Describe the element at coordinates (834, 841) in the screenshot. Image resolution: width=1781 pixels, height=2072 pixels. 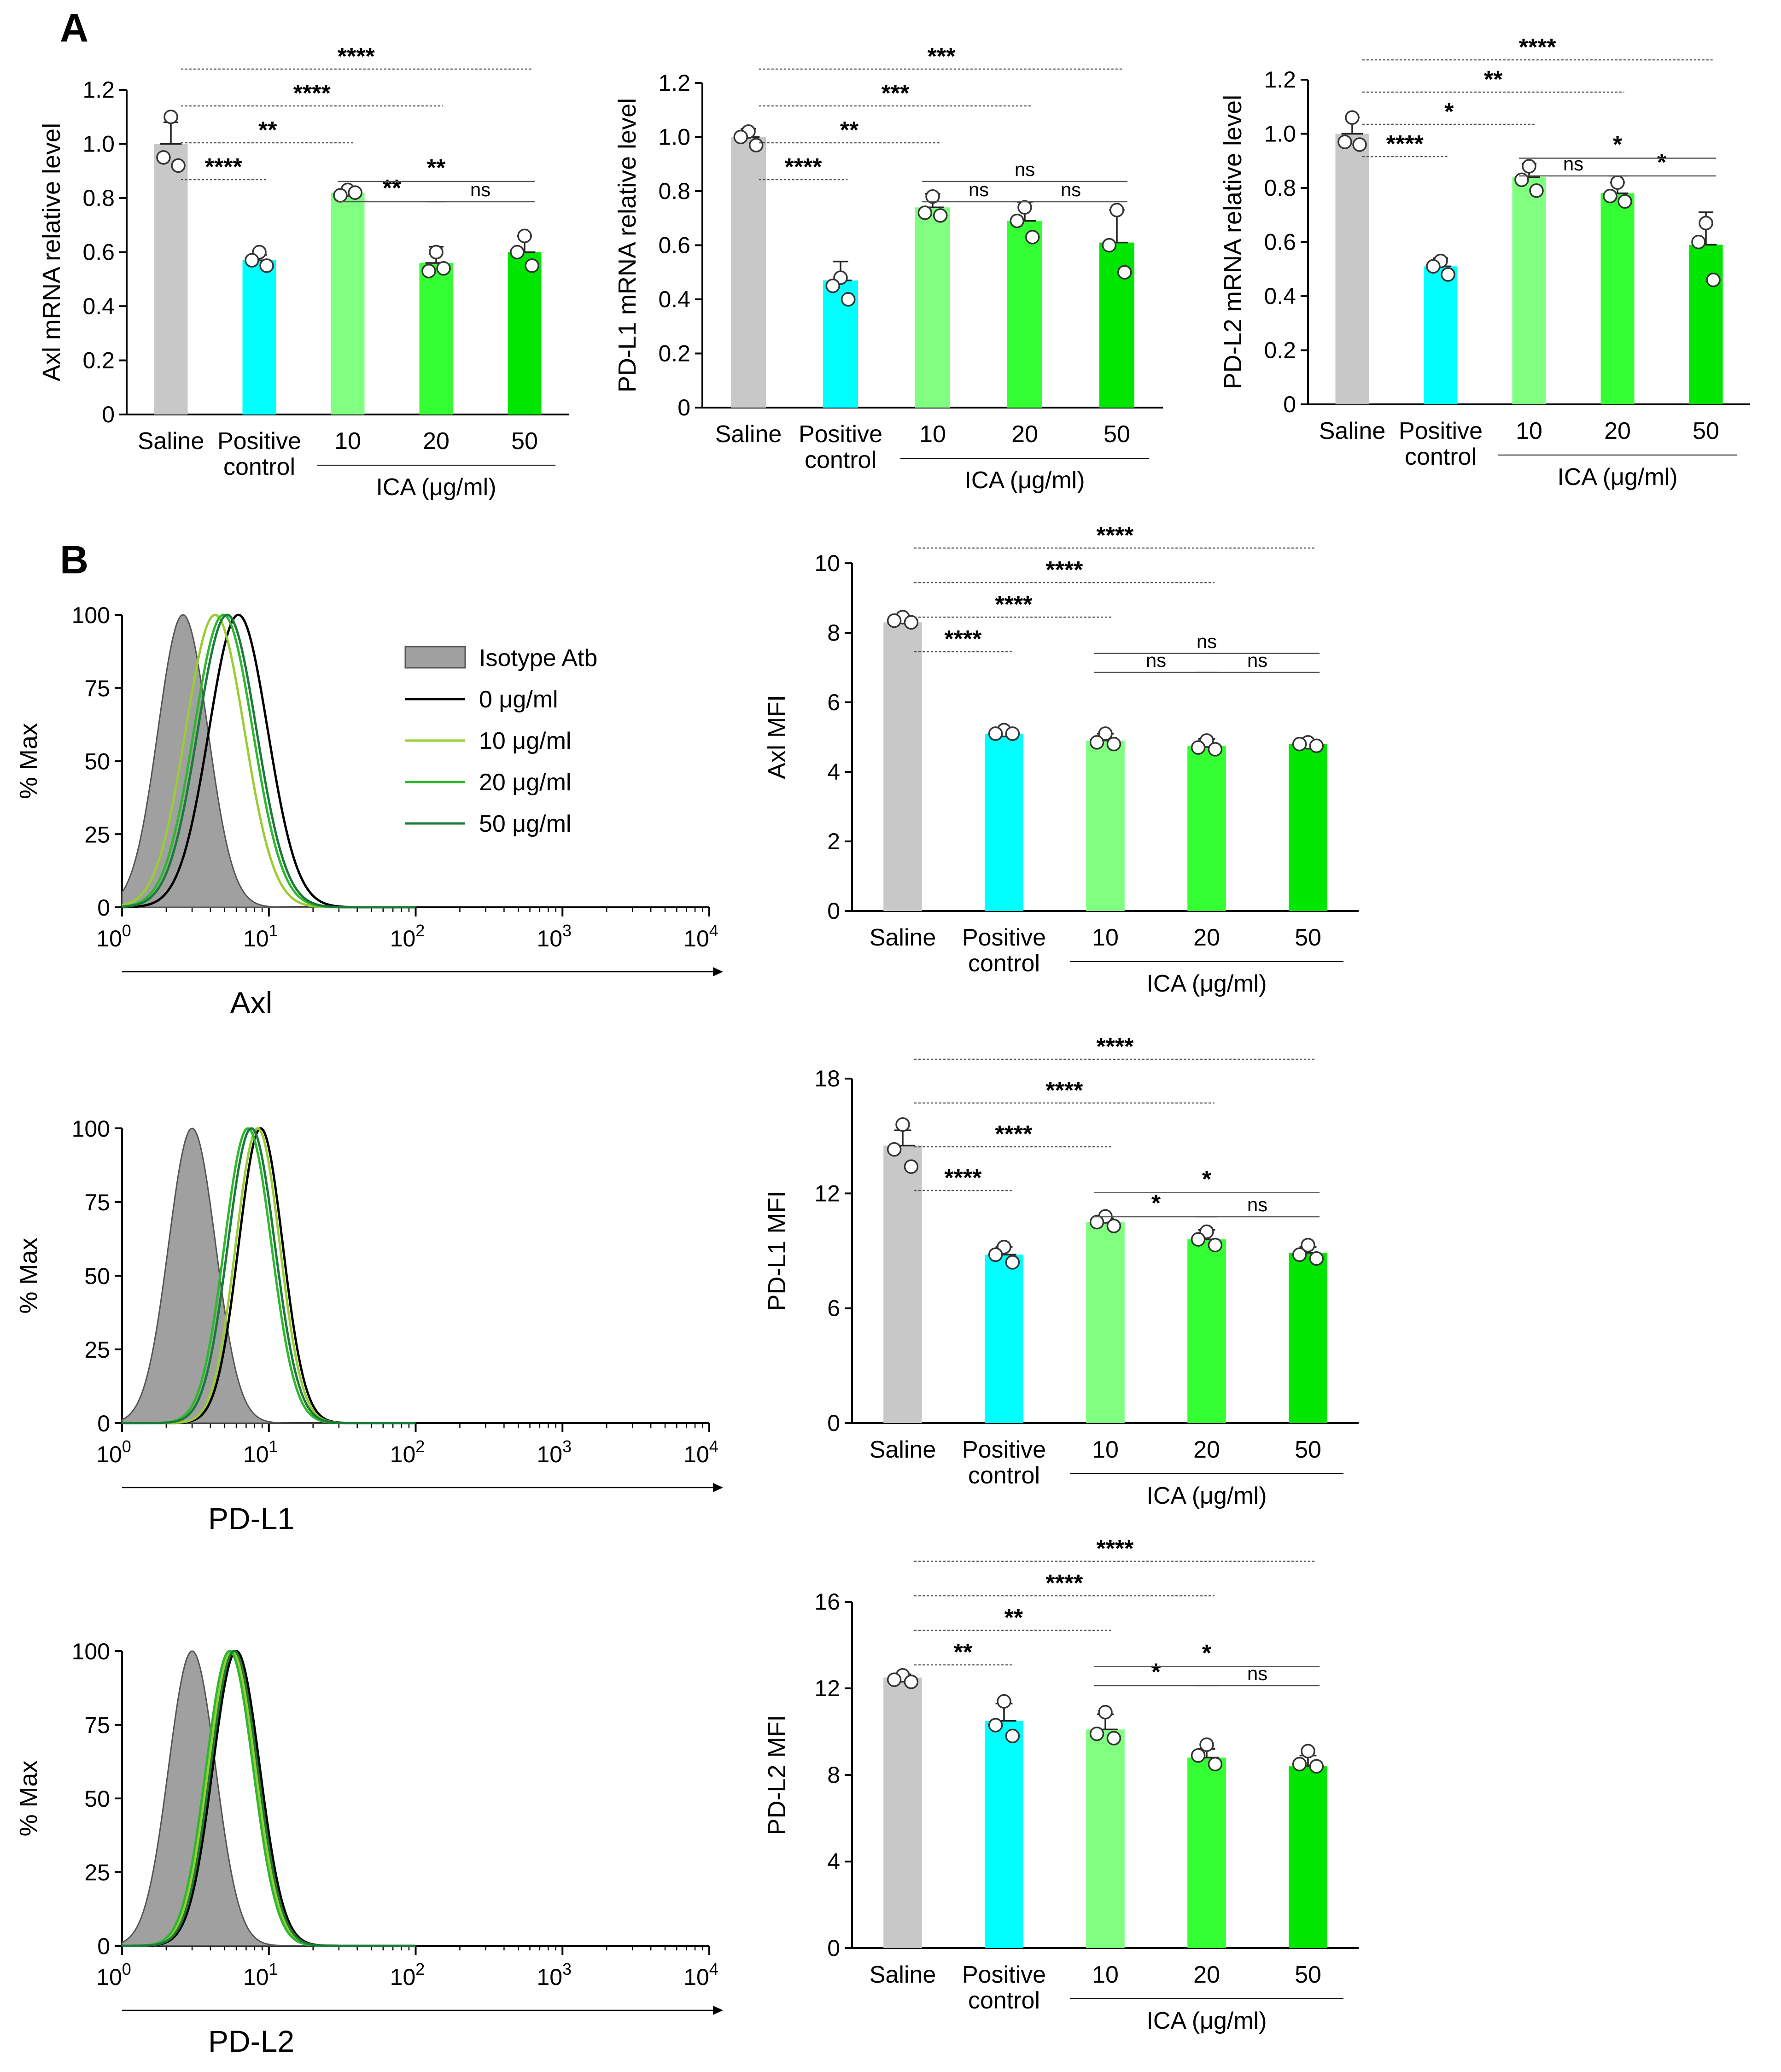
I see `y-tick-label: 2` at that location.